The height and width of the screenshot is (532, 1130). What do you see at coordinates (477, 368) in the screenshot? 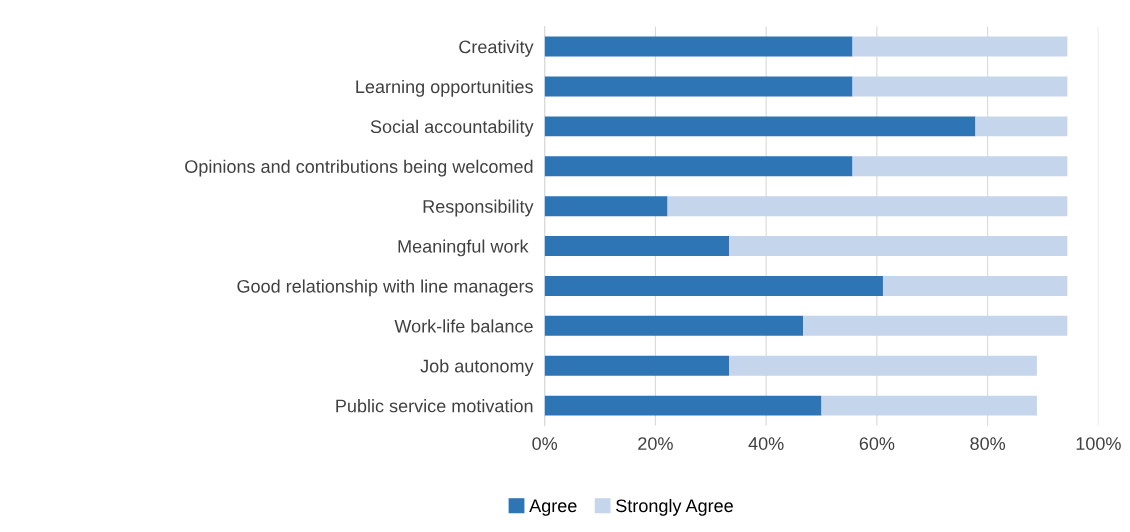
I see `y-tick-label: Job autonomy` at bounding box center [477, 368].